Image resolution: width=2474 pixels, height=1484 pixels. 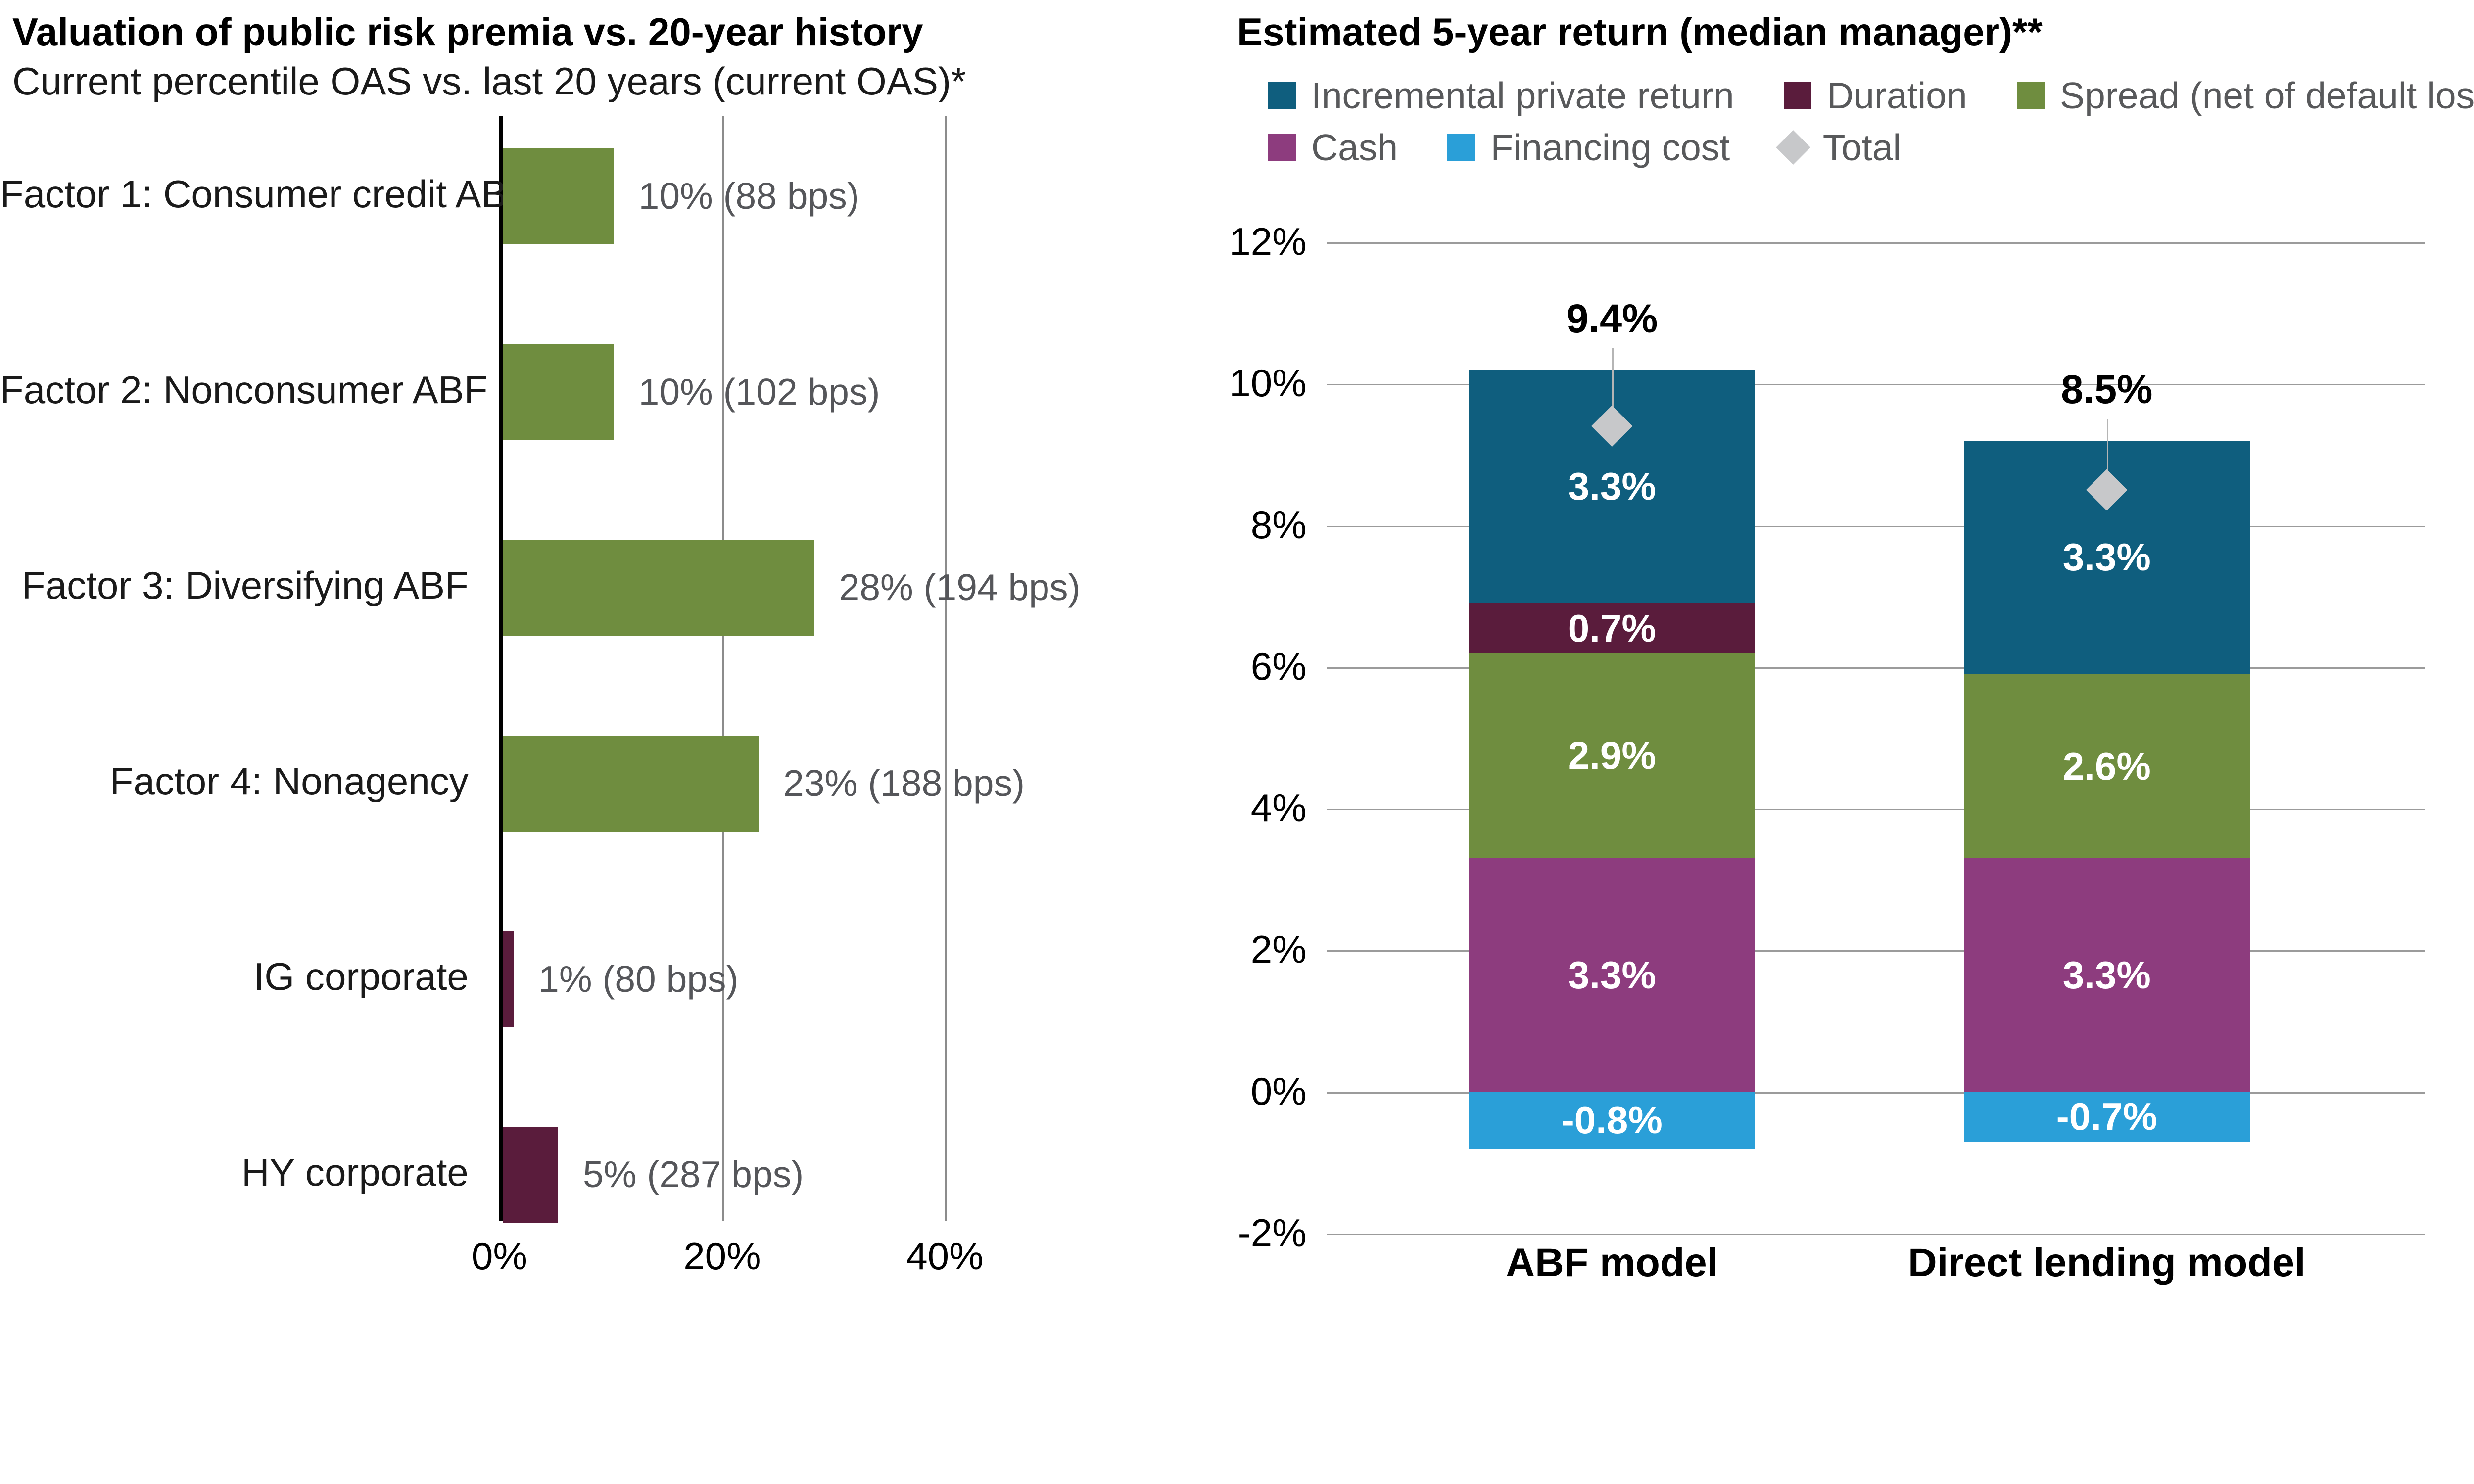 I want to click on legend-item: Duration, so click(x=1875, y=95).